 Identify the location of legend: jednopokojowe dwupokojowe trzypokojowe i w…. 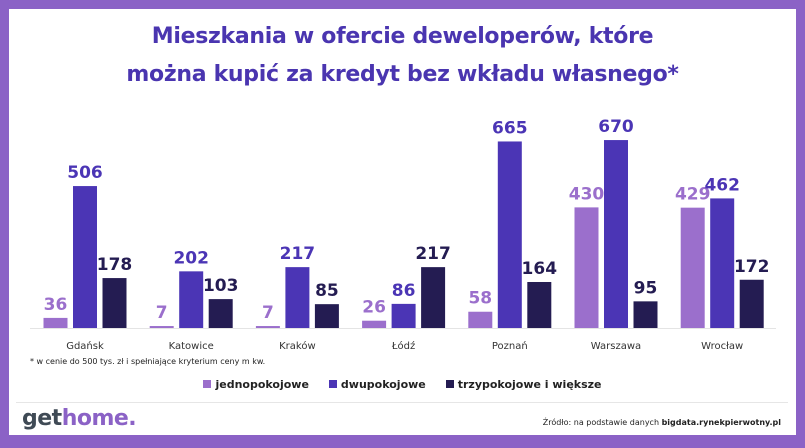
(402, 384).